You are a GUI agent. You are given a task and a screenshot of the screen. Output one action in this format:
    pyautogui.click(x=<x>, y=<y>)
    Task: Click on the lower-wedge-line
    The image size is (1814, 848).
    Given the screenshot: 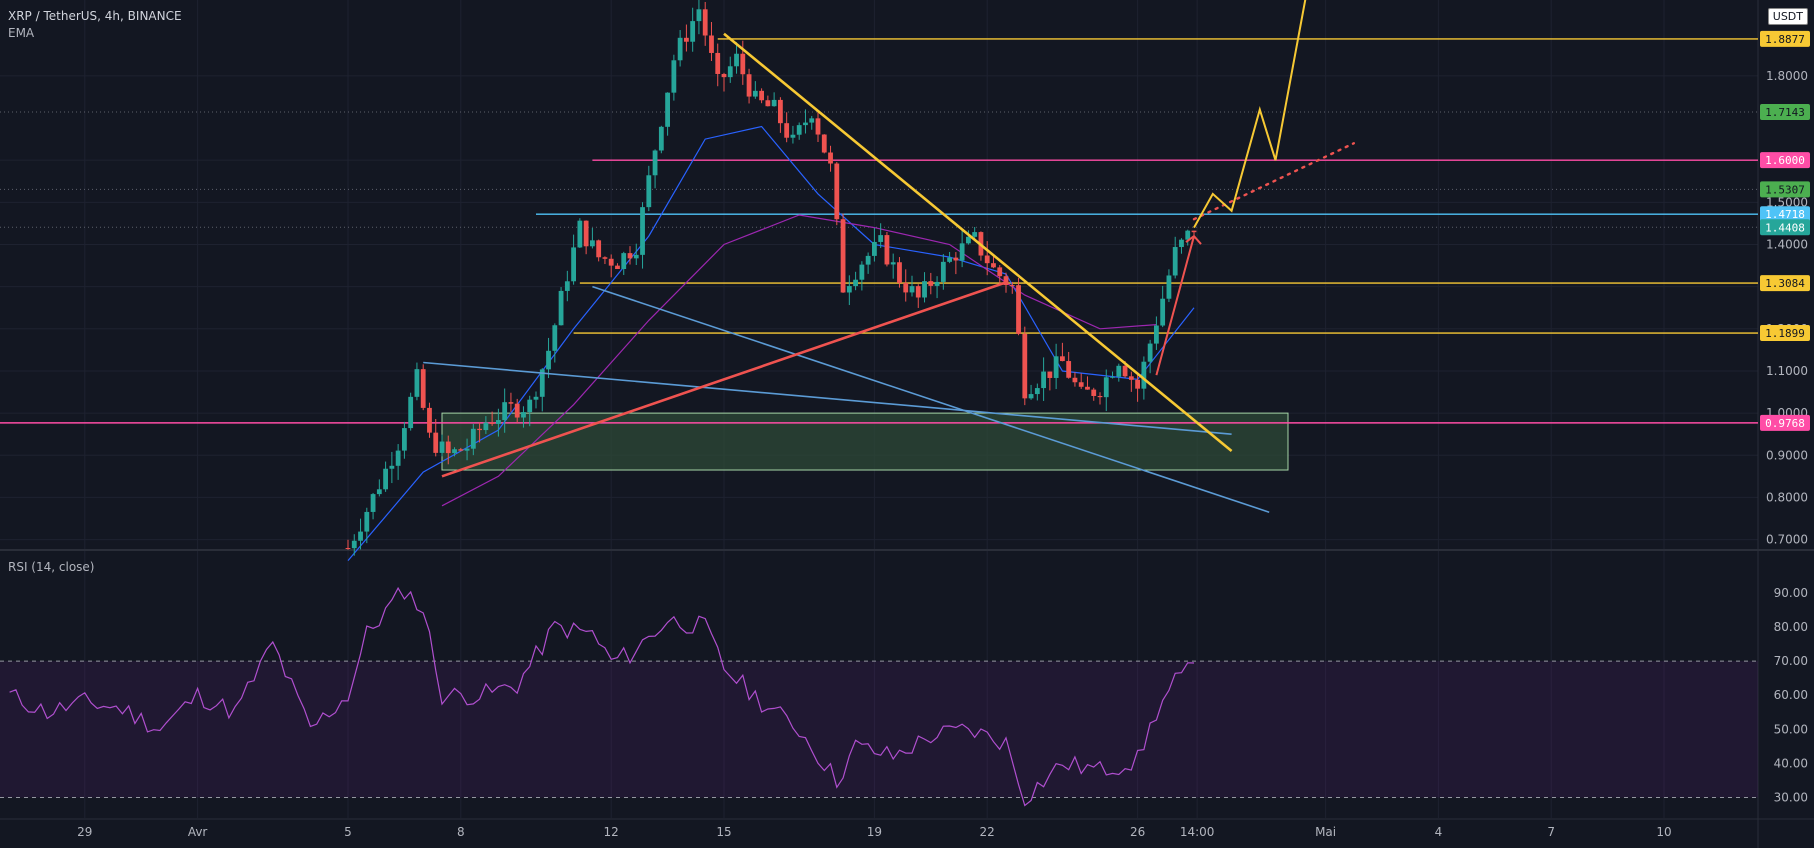 What is the action you would take?
    pyautogui.click(x=931, y=399)
    